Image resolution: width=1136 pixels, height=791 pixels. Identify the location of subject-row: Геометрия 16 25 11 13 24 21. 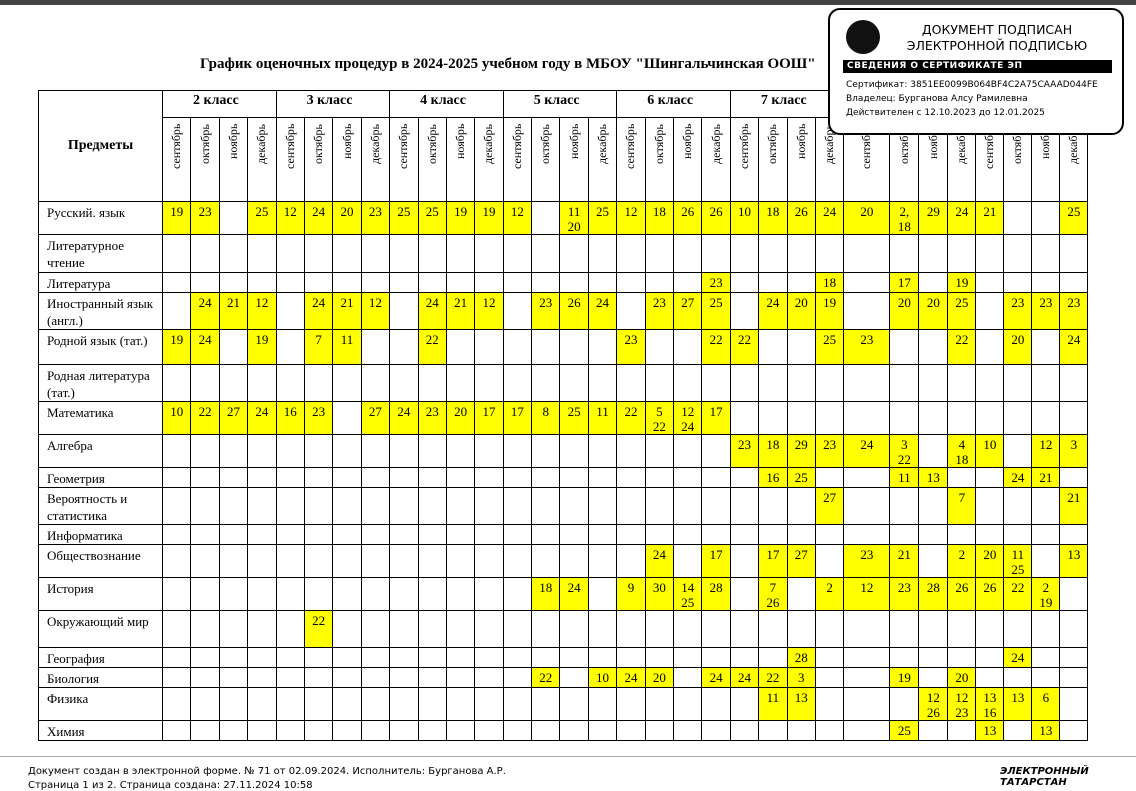
(563, 477).